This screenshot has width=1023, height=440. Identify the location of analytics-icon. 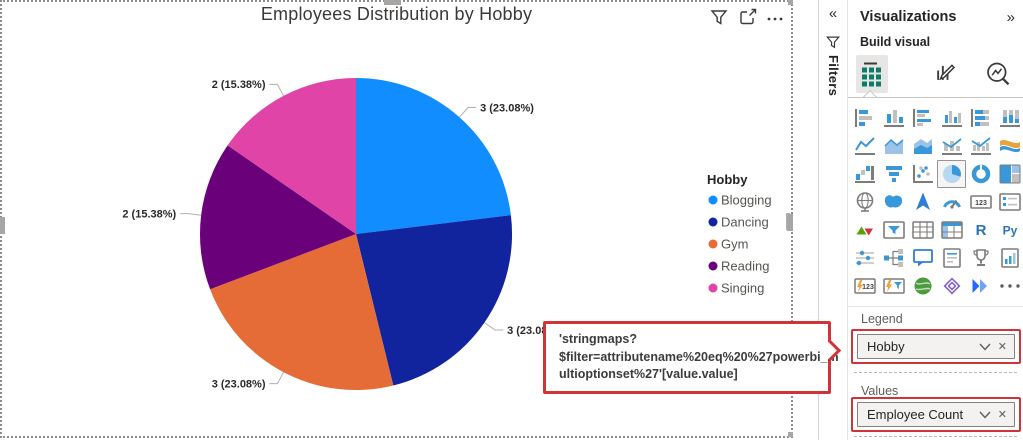
(998, 74).